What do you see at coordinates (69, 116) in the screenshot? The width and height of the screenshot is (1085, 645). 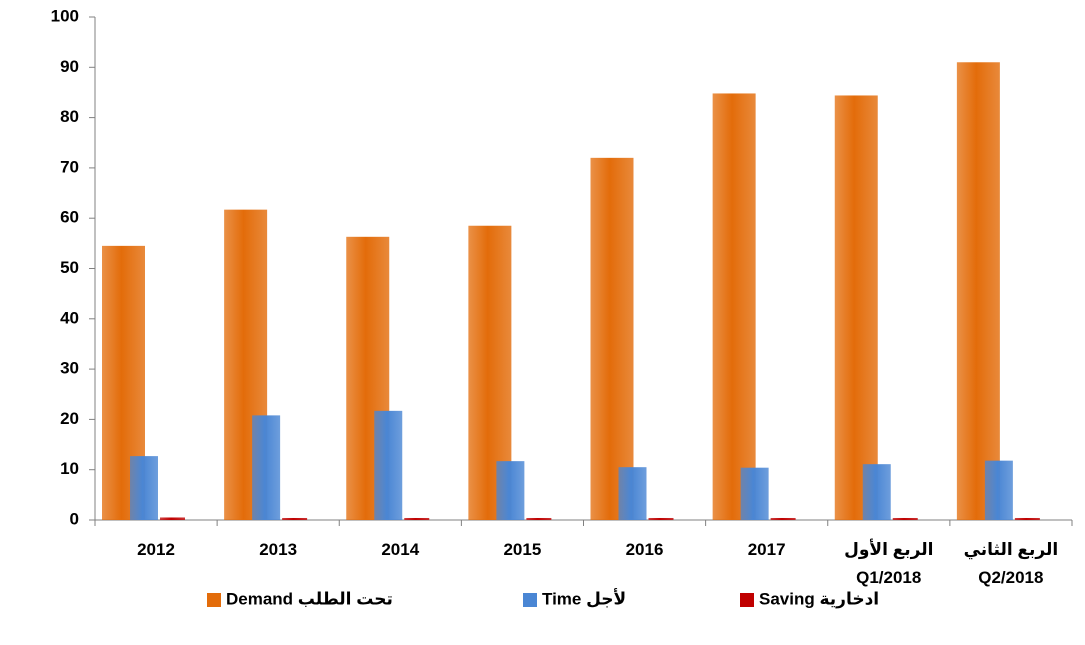 I see `y-tick-label: 80` at bounding box center [69, 116].